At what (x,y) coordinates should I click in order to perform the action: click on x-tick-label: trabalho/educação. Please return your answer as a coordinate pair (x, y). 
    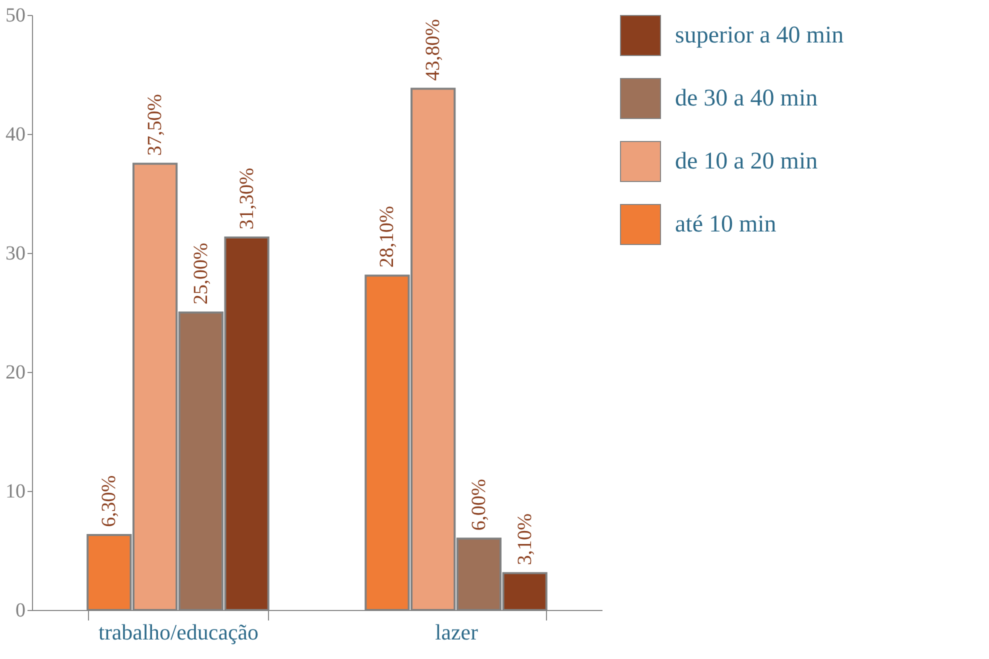
    Looking at the image, I should click on (178, 632).